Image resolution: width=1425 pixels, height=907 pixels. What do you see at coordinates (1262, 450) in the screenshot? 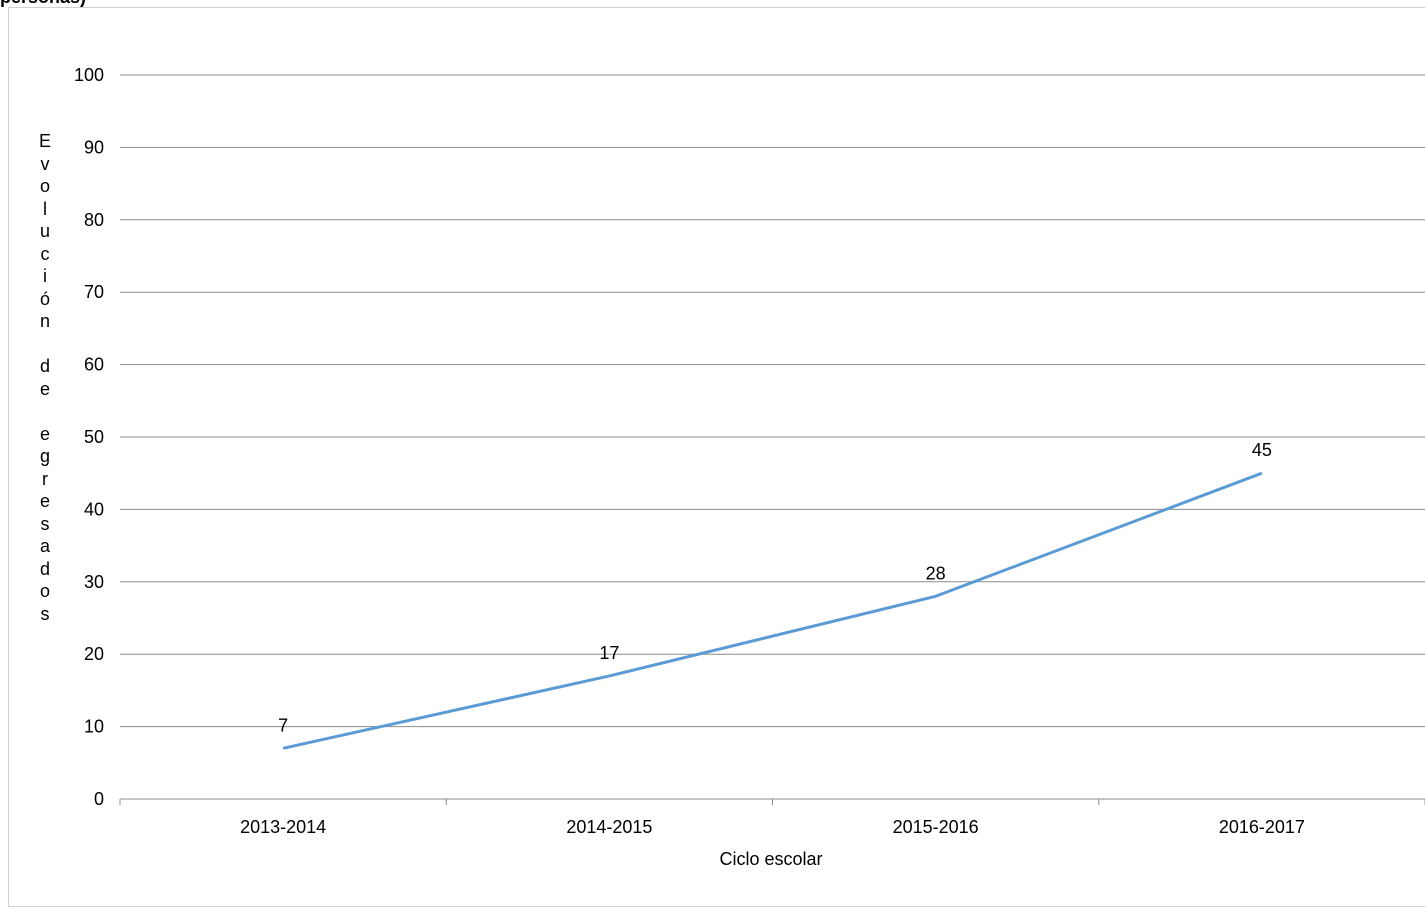
I see `data-label: 45` at bounding box center [1262, 450].